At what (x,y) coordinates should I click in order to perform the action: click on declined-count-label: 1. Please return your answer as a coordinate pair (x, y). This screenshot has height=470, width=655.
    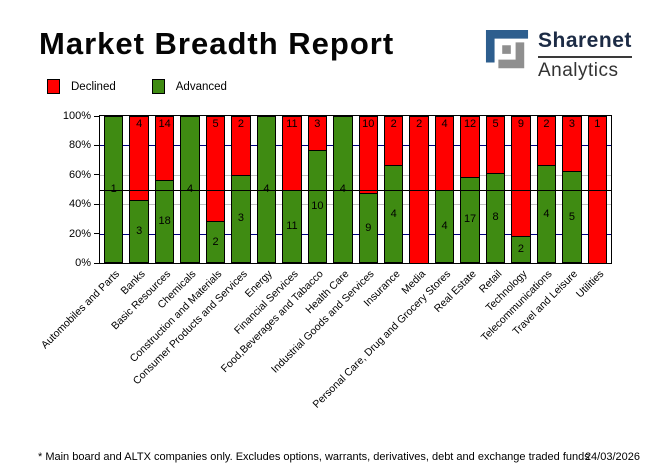
    Looking at the image, I should click on (597, 124).